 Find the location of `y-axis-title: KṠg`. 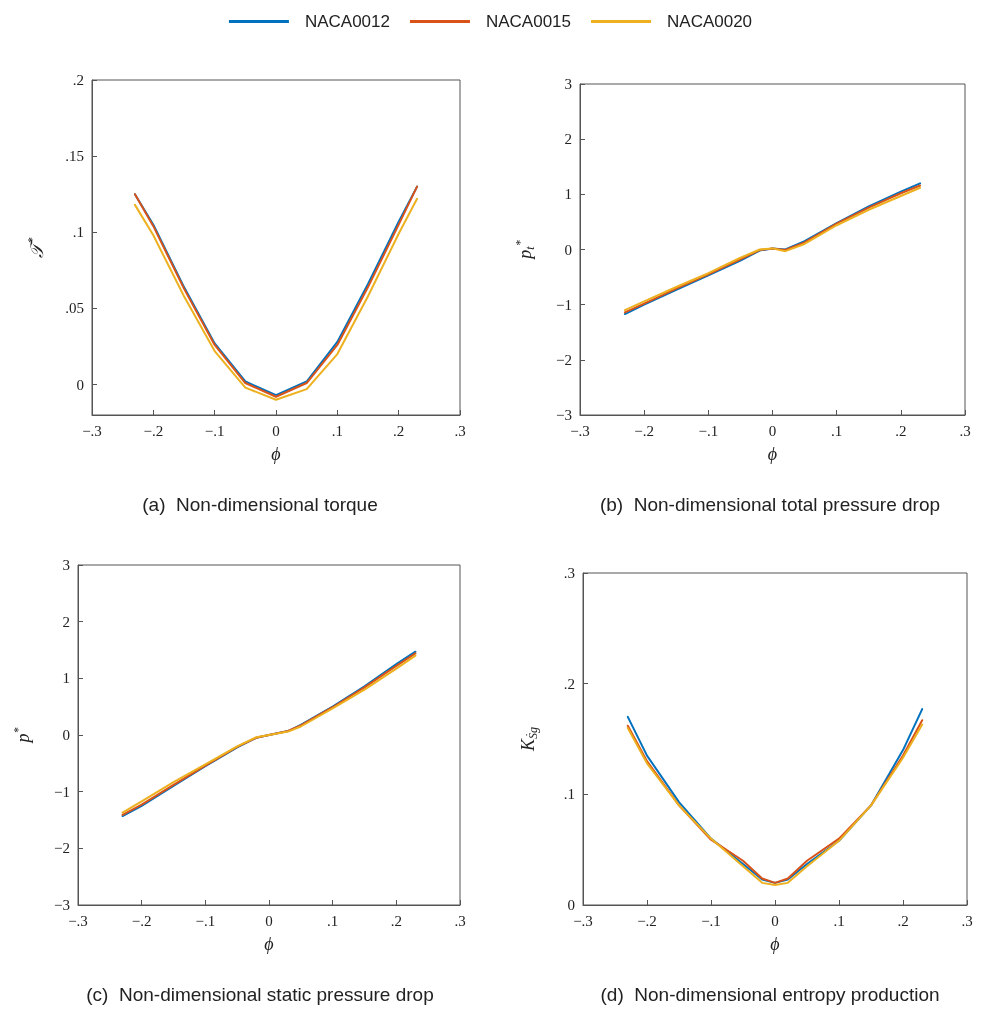

y-axis-title: KṠg is located at coordinates (529, 740).